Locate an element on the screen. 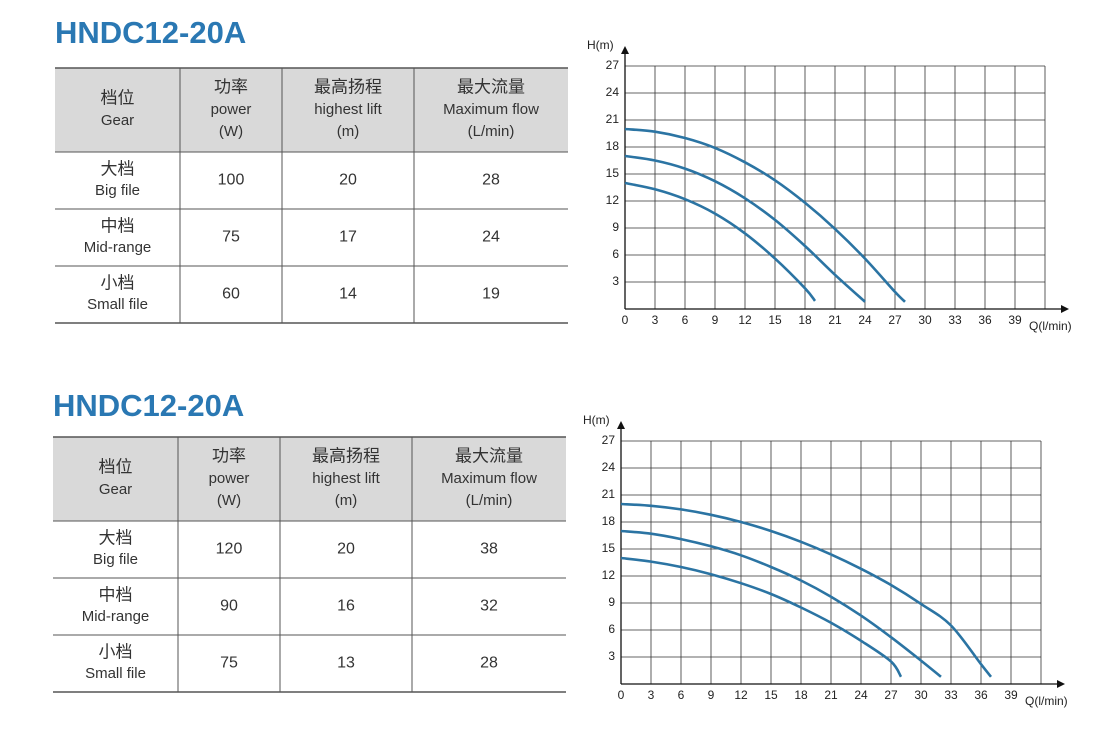  table-cell: 90 is located at coordinates (229, 606).